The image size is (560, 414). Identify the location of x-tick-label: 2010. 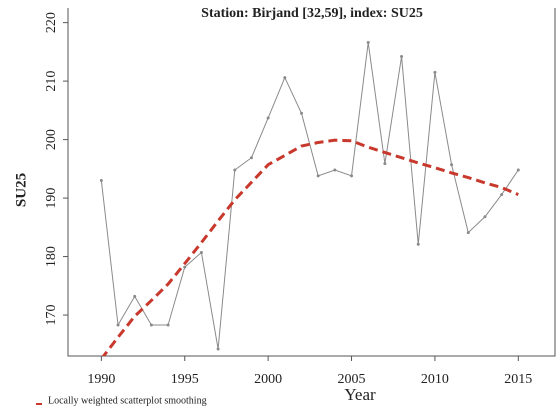
(435, 379).